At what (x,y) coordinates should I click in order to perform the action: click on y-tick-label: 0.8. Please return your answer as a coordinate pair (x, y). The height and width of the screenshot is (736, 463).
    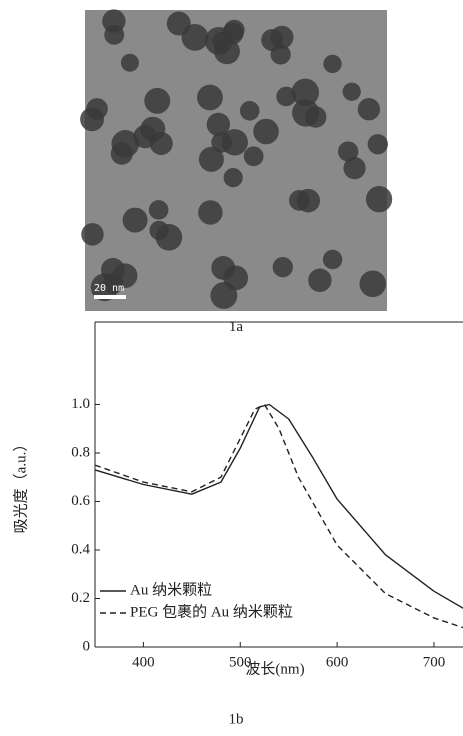
    Looking at the image, I should click on (80, 452).